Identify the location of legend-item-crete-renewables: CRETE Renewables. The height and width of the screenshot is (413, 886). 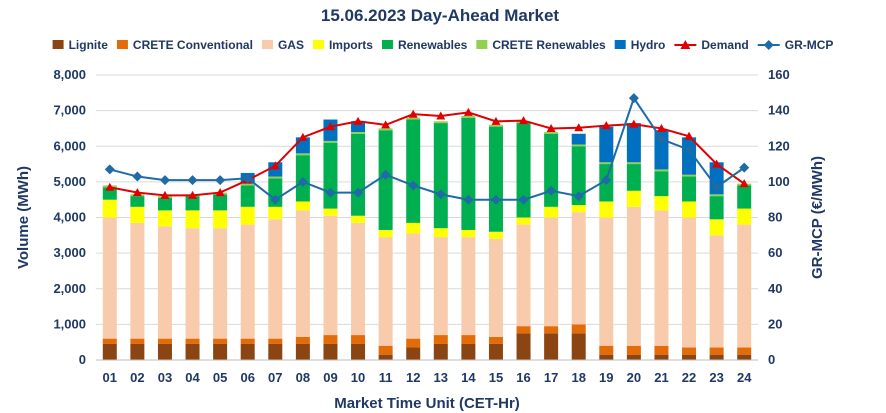
(541, 45).